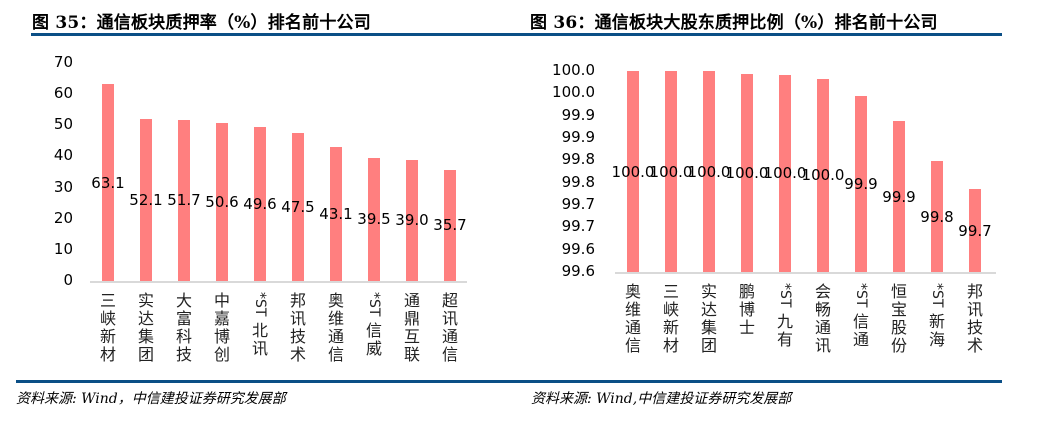 Image resolution: width=1049 pixels, height=433 pixels. Describe the element at coordinates (63, 155) in the screenshot. I see `y-axis-tick-label: 40` at that location.